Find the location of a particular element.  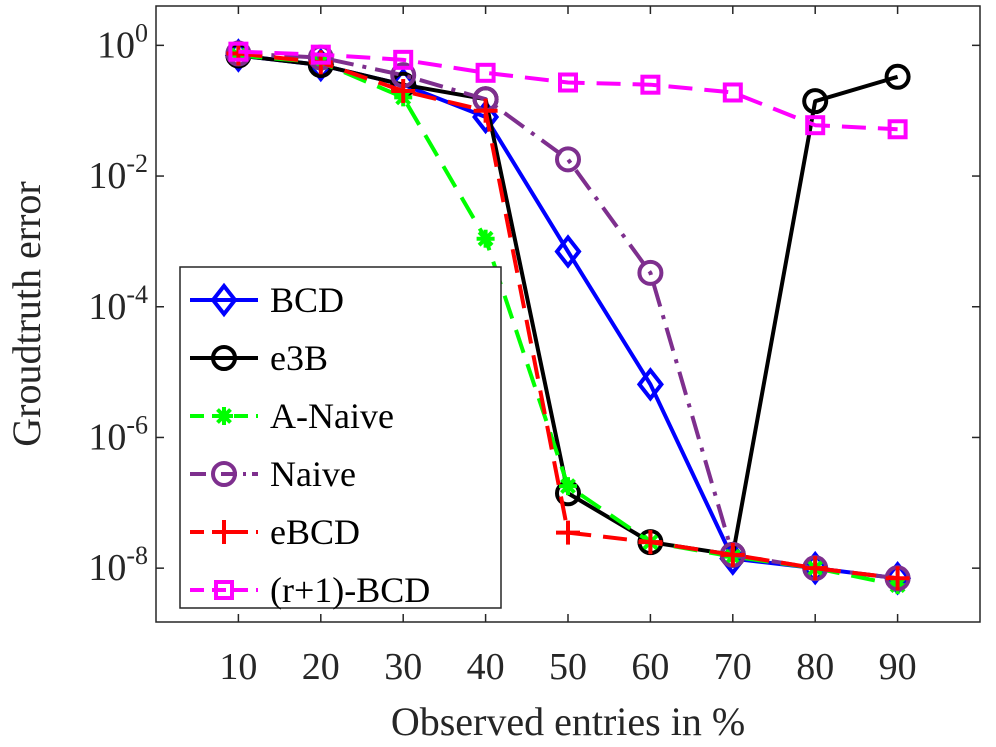

x-tick-label: 40 is located at coordinates (486, 667).